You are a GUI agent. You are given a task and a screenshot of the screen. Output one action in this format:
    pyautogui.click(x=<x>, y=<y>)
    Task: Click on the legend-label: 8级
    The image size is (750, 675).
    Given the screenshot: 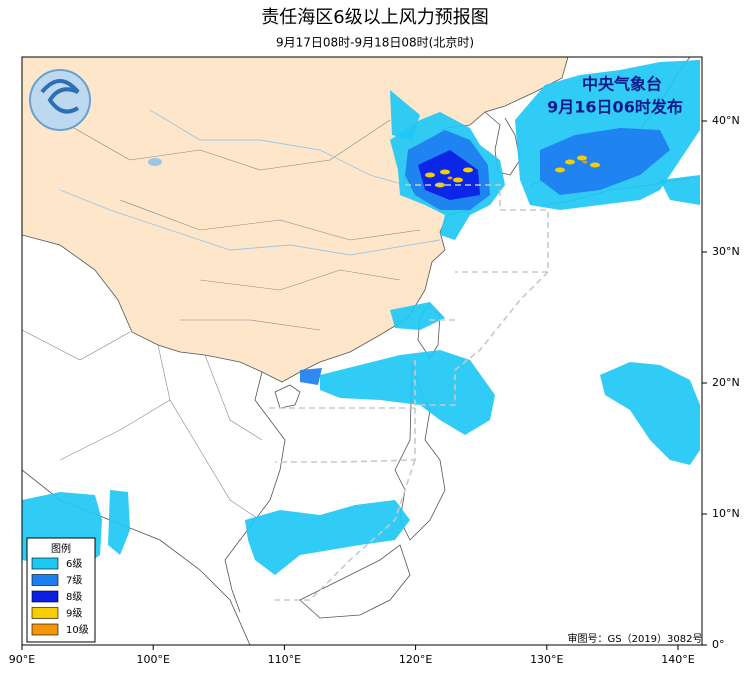 What is the action you would take?
    pyautogui.click(x=74, y=597)
    